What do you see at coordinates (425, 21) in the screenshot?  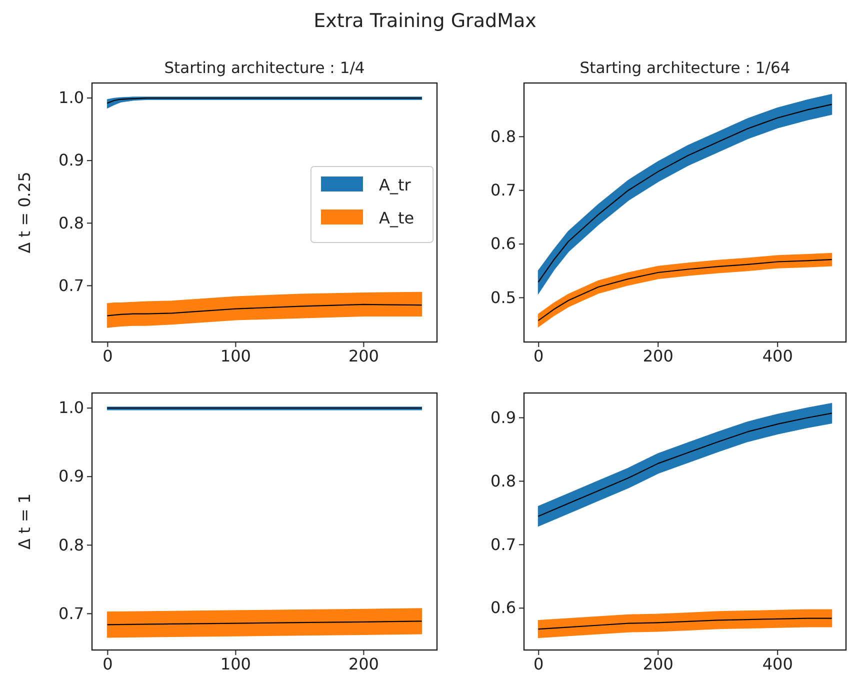 I see `chart-title: Extra Training GradMax` at bounding box center [425, 21].